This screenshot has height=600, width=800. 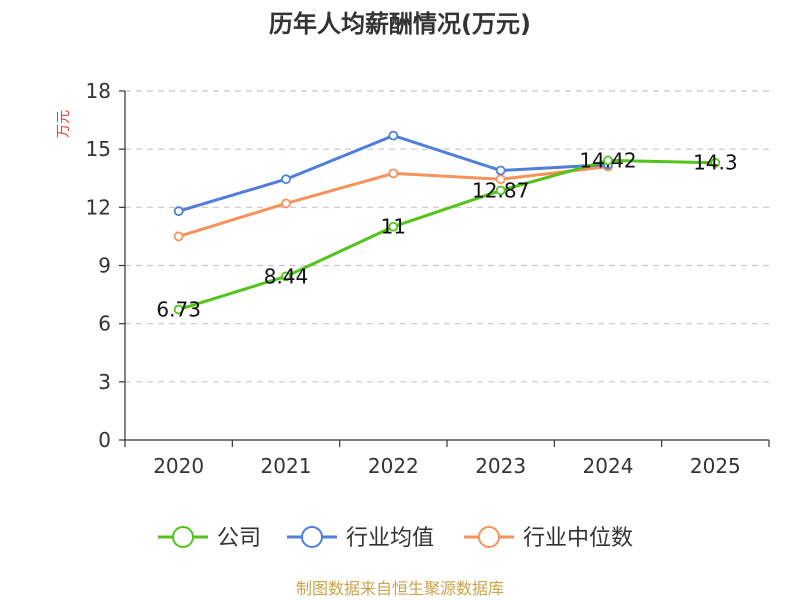 What do you see at coordinates (715, 466) in the screenshot?
I see `x-tick-label-2025: 2025` at bounding box center [715, 466].